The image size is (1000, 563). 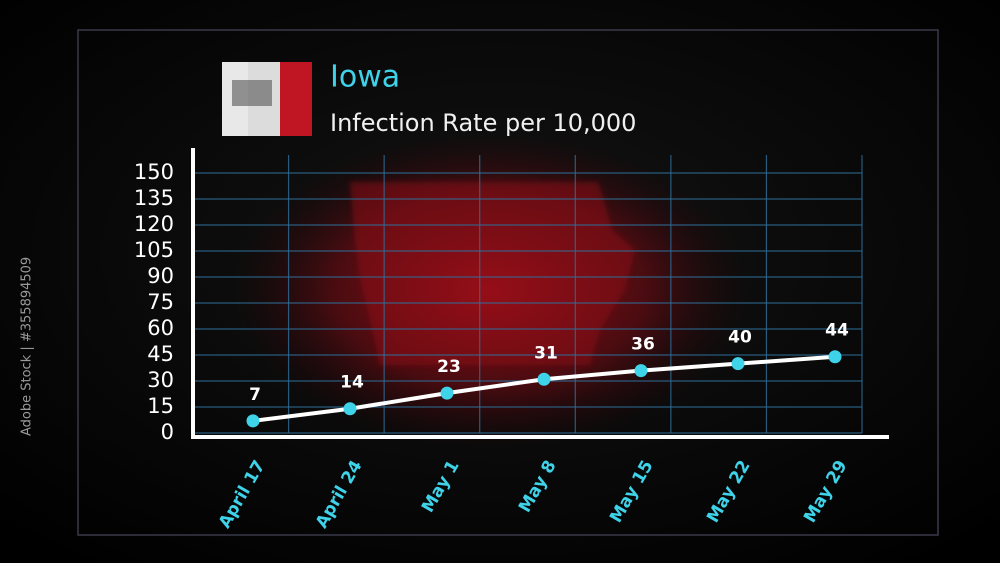 I want to click on flag, so click(x=267, y=99).